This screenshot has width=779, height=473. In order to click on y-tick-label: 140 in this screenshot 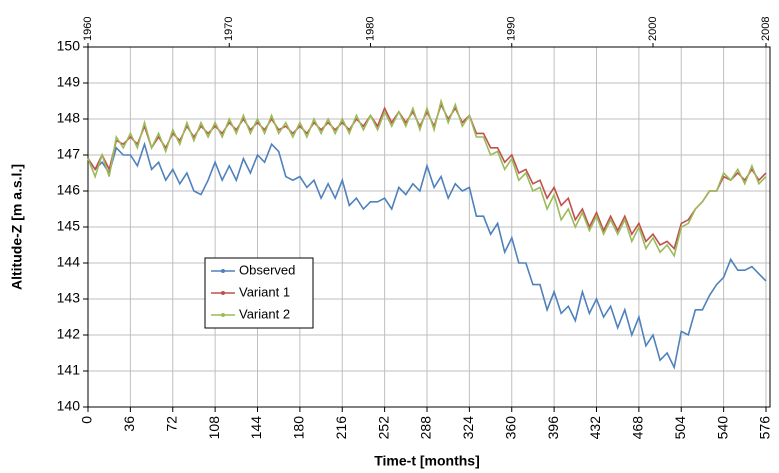, I will do `click(69, 406)`.